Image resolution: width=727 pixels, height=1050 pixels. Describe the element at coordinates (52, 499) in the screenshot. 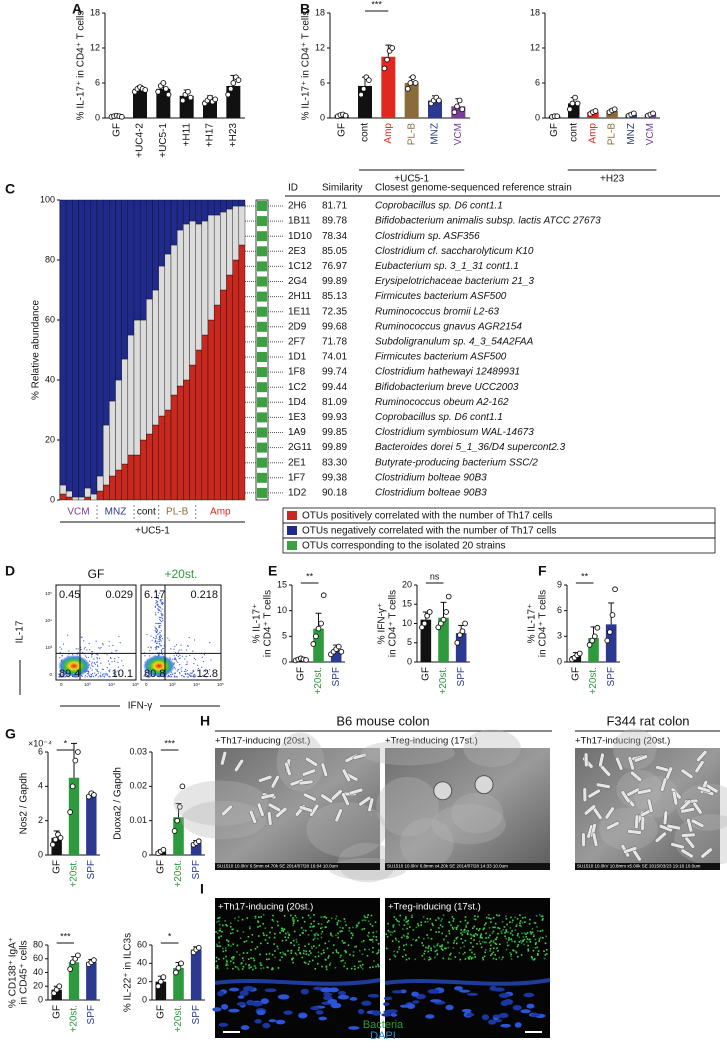

I see `y-tick-label: 0` at that location.